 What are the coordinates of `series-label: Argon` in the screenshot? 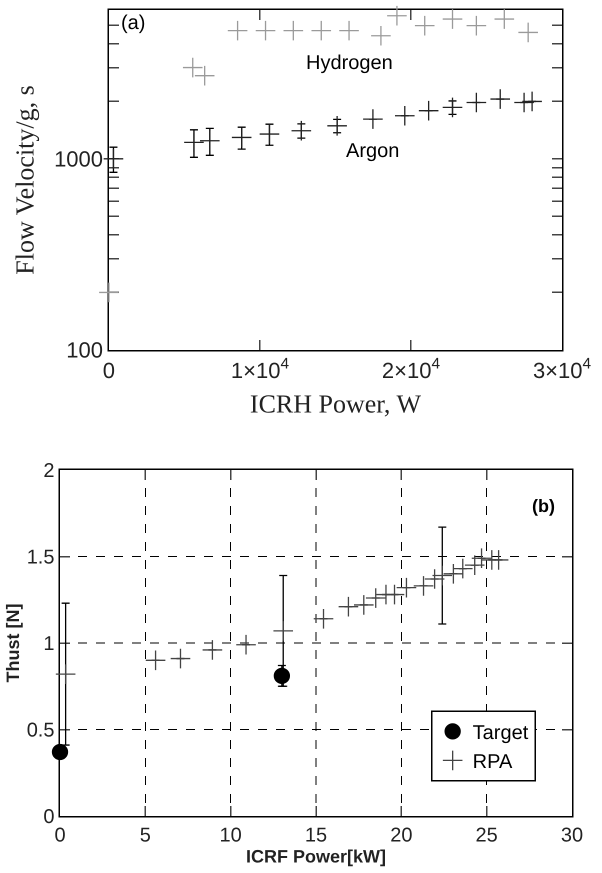 It's located at (373, 151).